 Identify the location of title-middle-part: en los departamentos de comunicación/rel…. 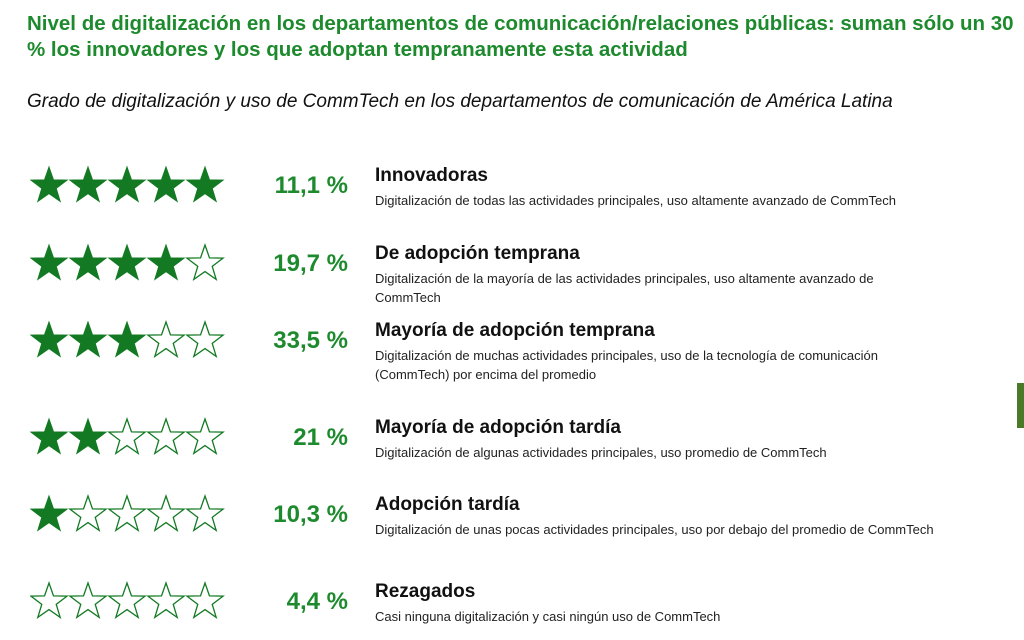
(520, 36).